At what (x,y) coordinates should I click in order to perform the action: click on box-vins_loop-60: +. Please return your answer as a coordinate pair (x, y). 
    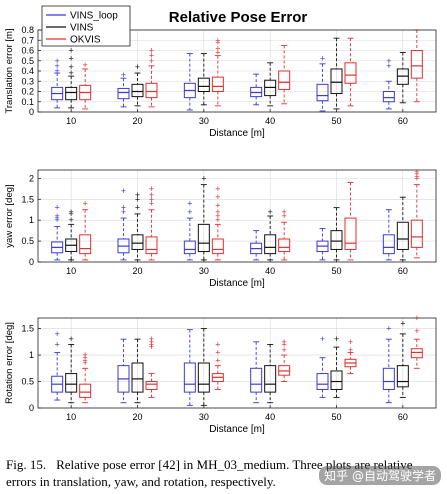
    Looking at the image, I should click on (388, 364).